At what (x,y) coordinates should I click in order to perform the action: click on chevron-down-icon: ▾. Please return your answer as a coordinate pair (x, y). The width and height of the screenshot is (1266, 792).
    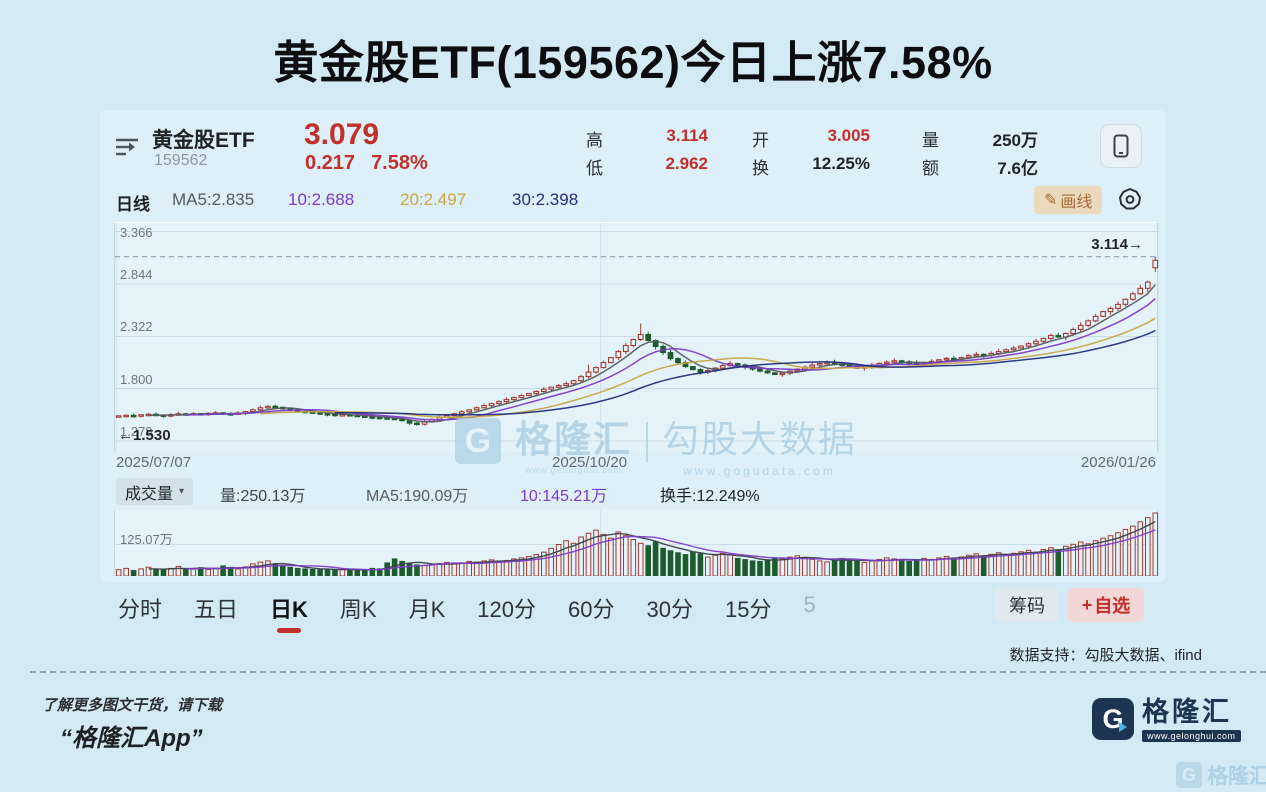
    Looking at the image, I should click on (182, 491).